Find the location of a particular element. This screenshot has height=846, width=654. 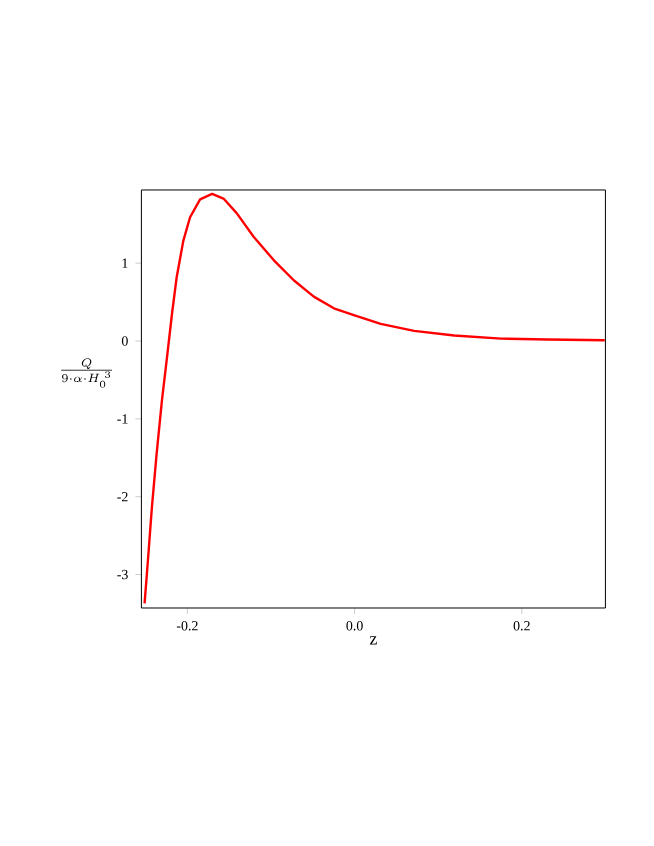

x-axis-title: z is located at coordinates (373, 640).